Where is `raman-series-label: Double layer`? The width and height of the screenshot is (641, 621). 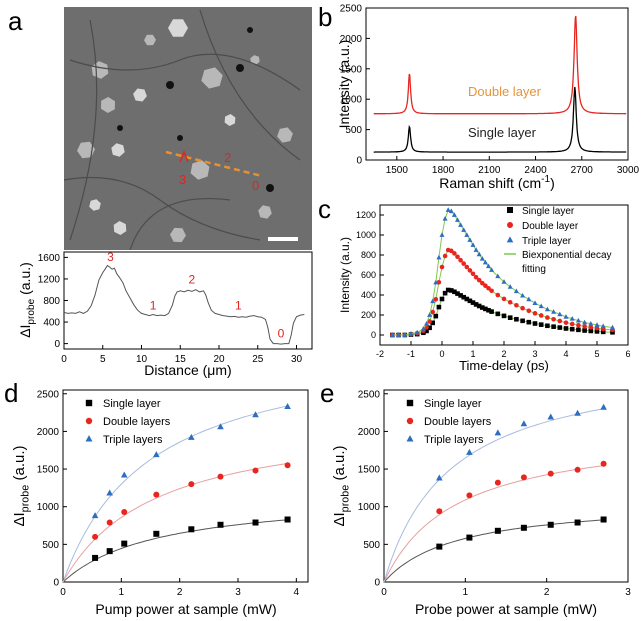
raman-series-label: Double layer is located at coordinates (505, 91).